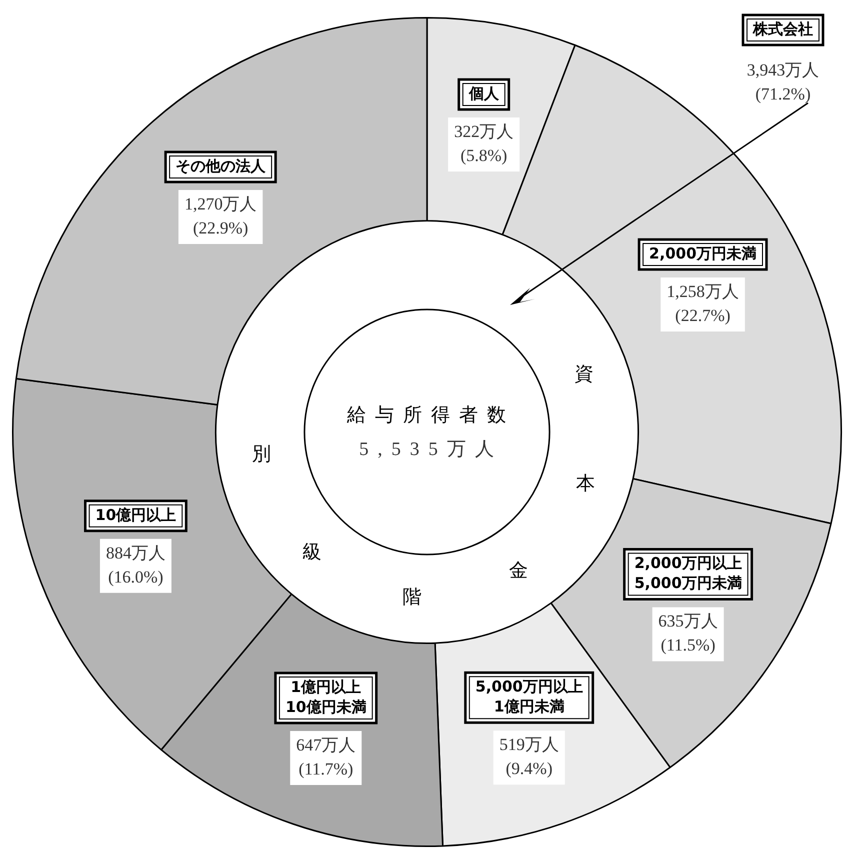  Describe the element at coordinates (783, 82) in the screenshot. I see `text: 3,943万人 (71.2%)` at that location.